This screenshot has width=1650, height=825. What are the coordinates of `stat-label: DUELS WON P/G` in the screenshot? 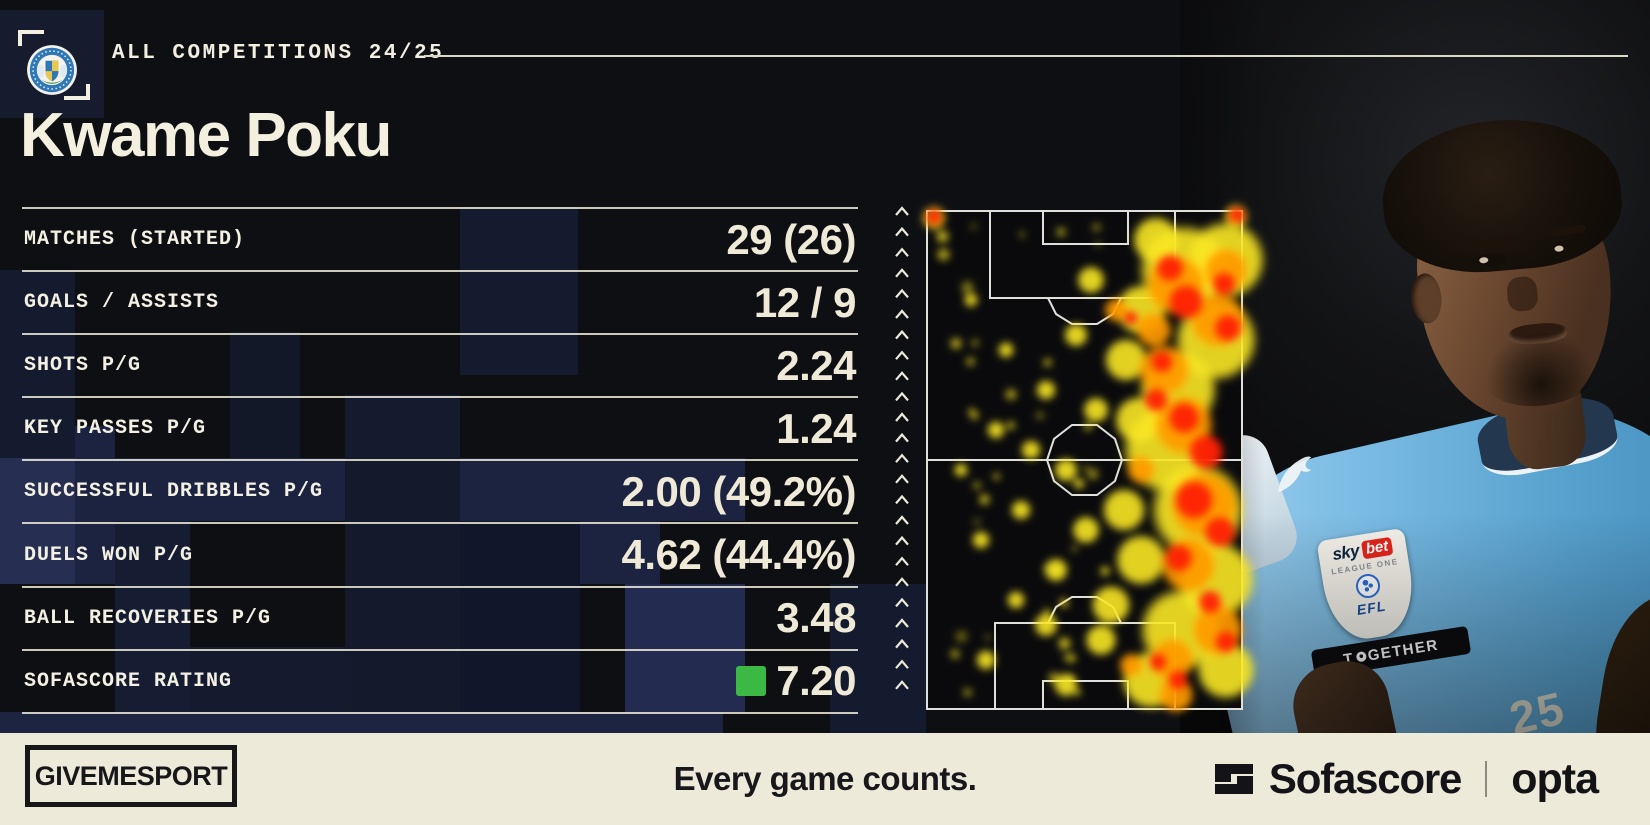 It's located at (109, 555).